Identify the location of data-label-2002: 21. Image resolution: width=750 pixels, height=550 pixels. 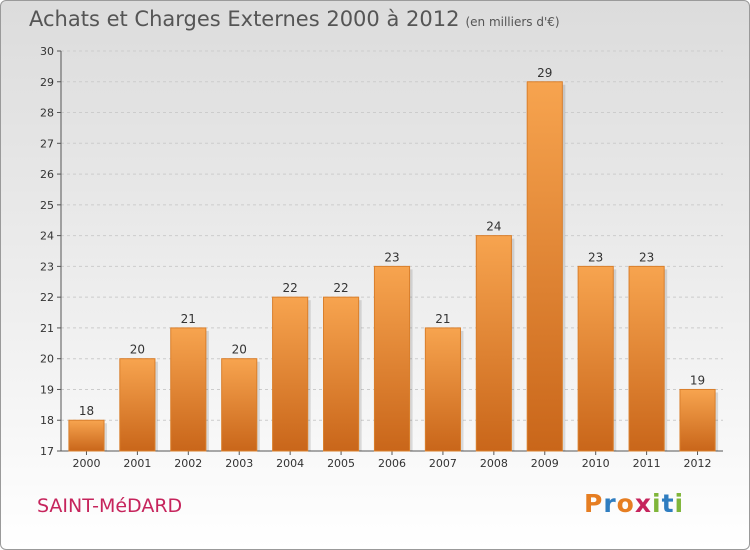
(188, 319).